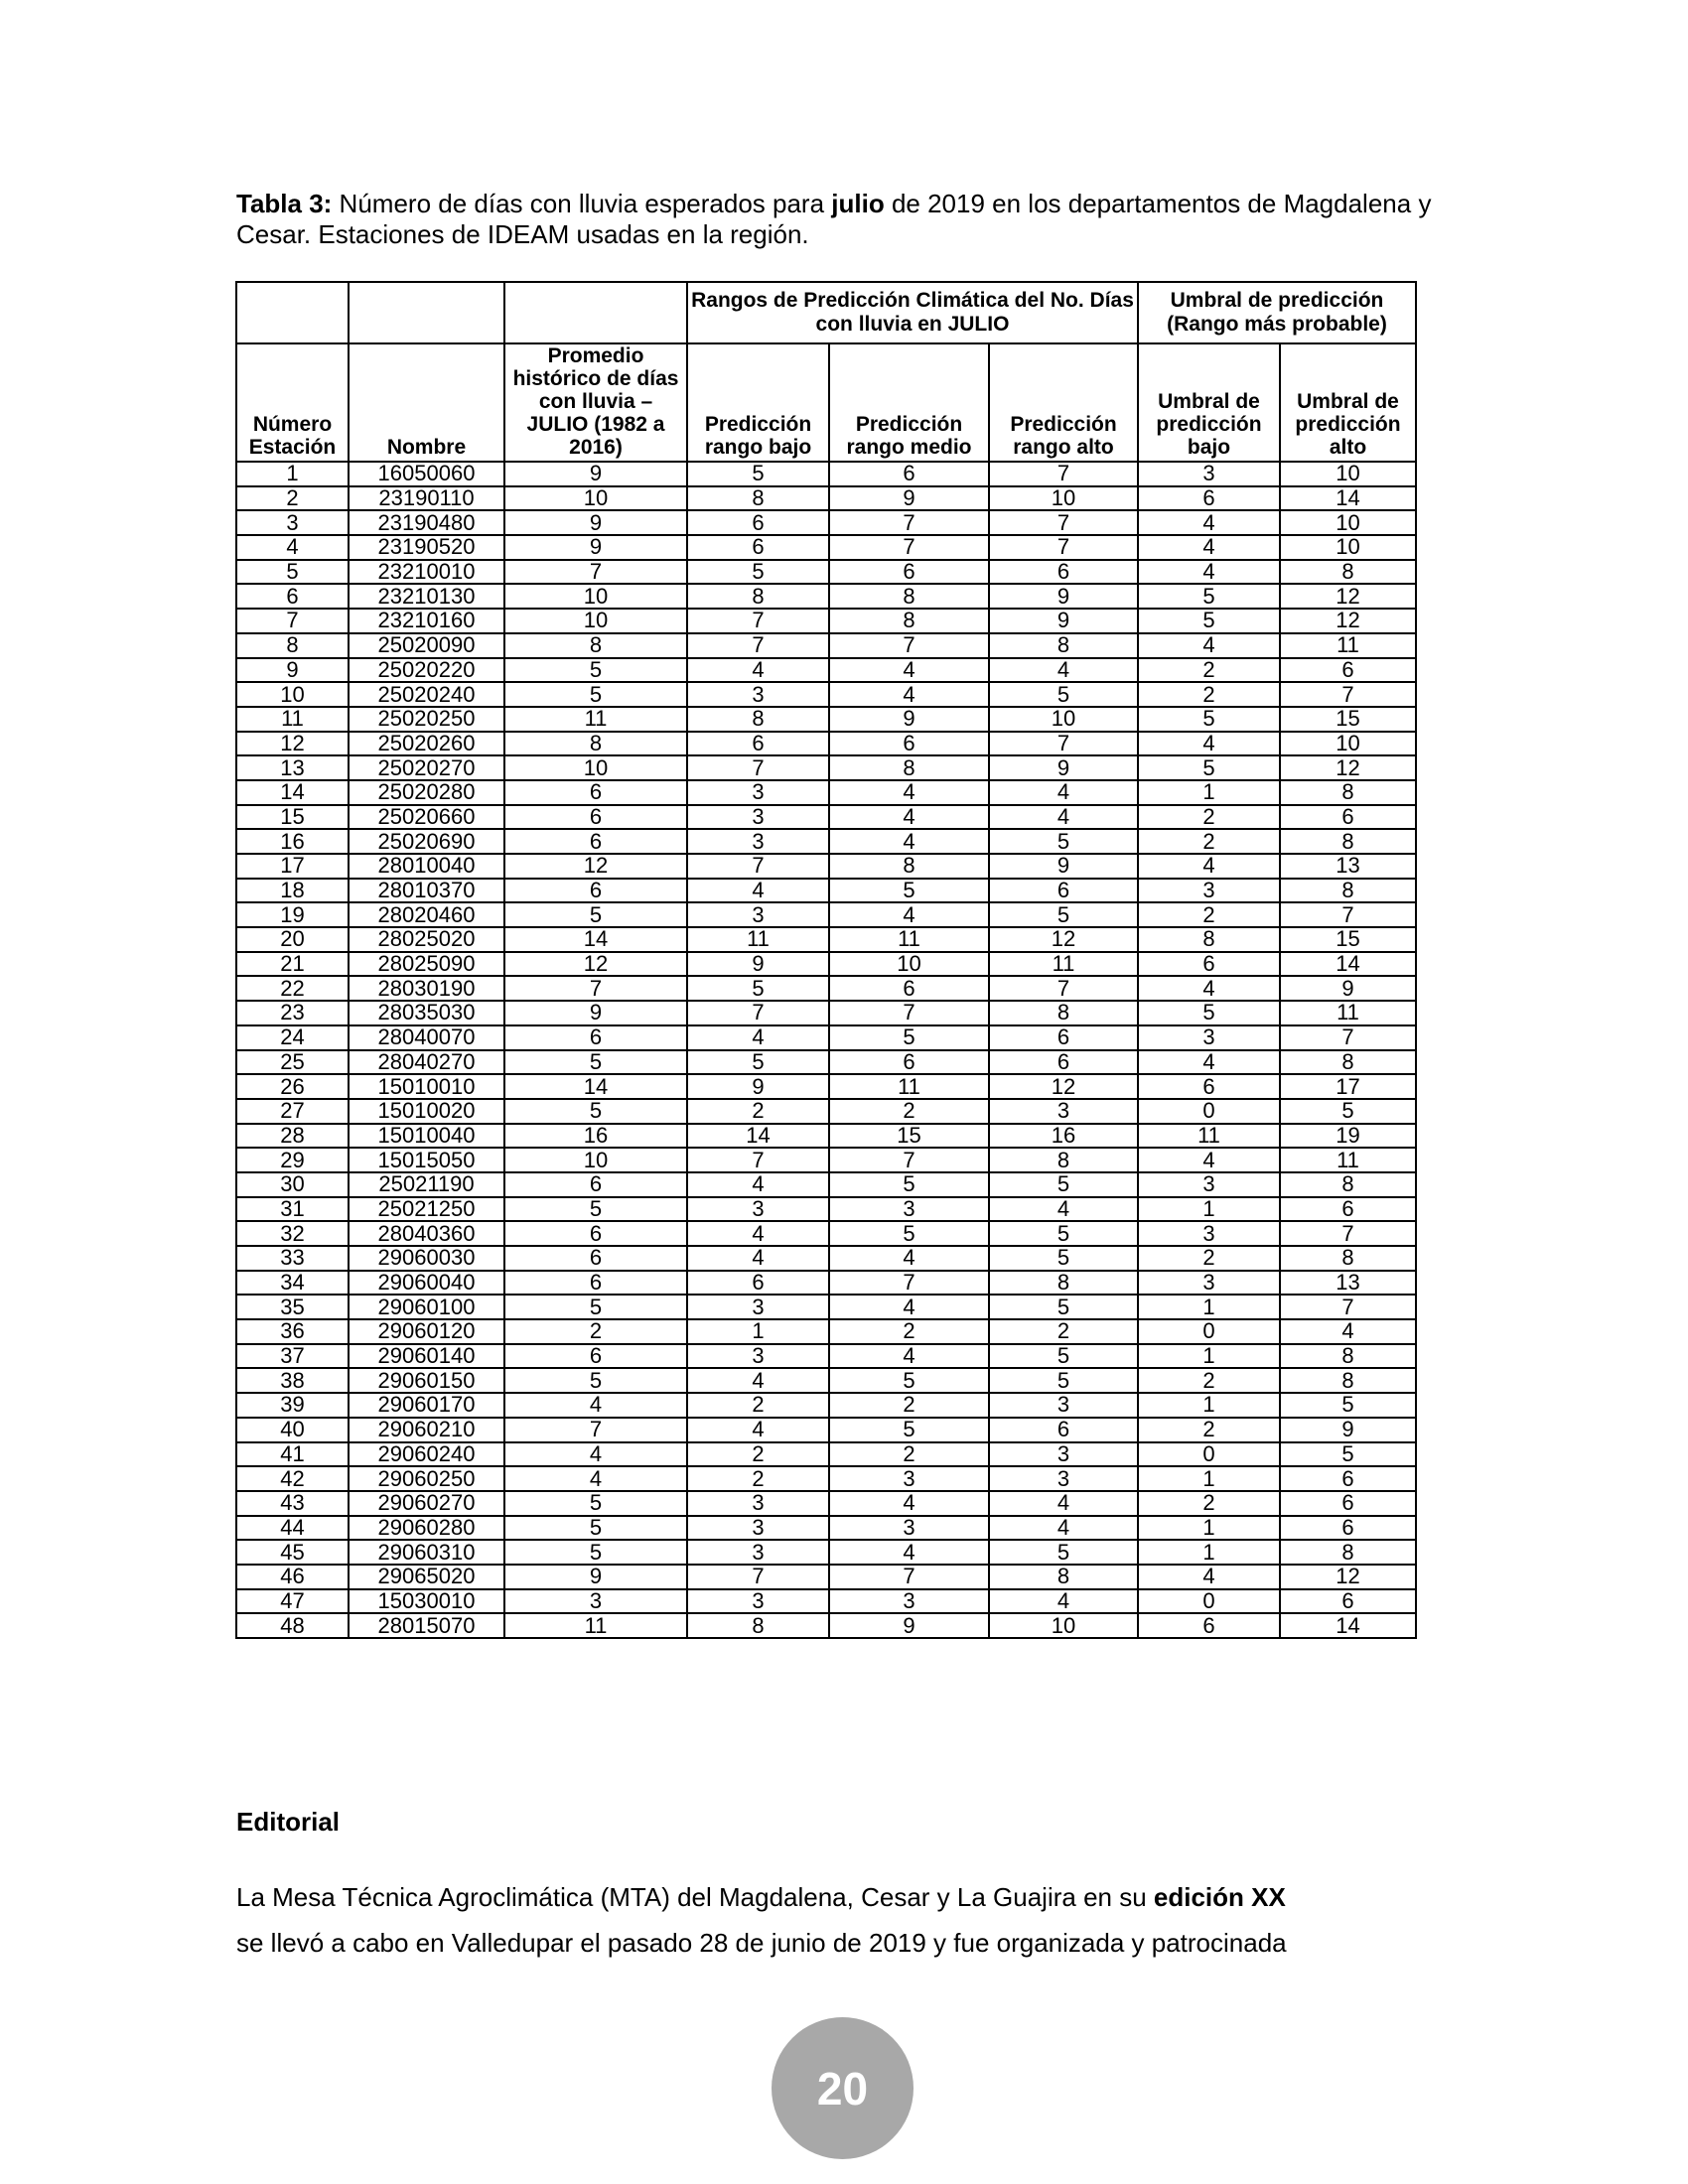  What do you see at coordinates (426, 866) in the screenshot?
I see `table-cell: 28010040` at bounding box center [426, 866].